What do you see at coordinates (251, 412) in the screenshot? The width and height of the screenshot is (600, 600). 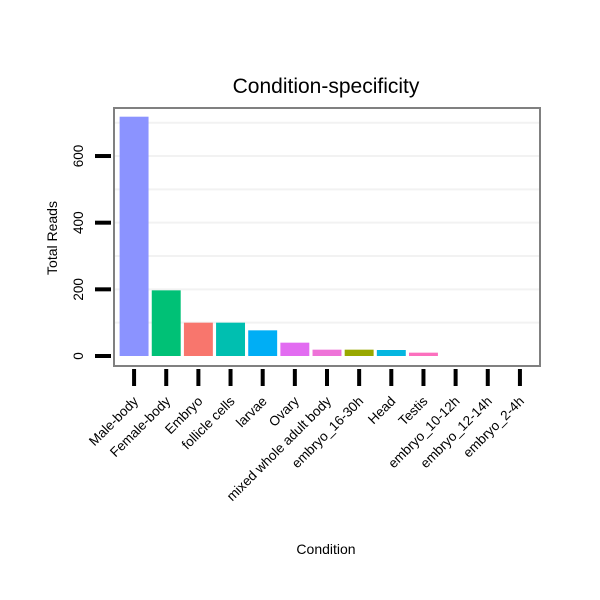 I see `x-tick-label: larvae` at bounding box center [251, 412].